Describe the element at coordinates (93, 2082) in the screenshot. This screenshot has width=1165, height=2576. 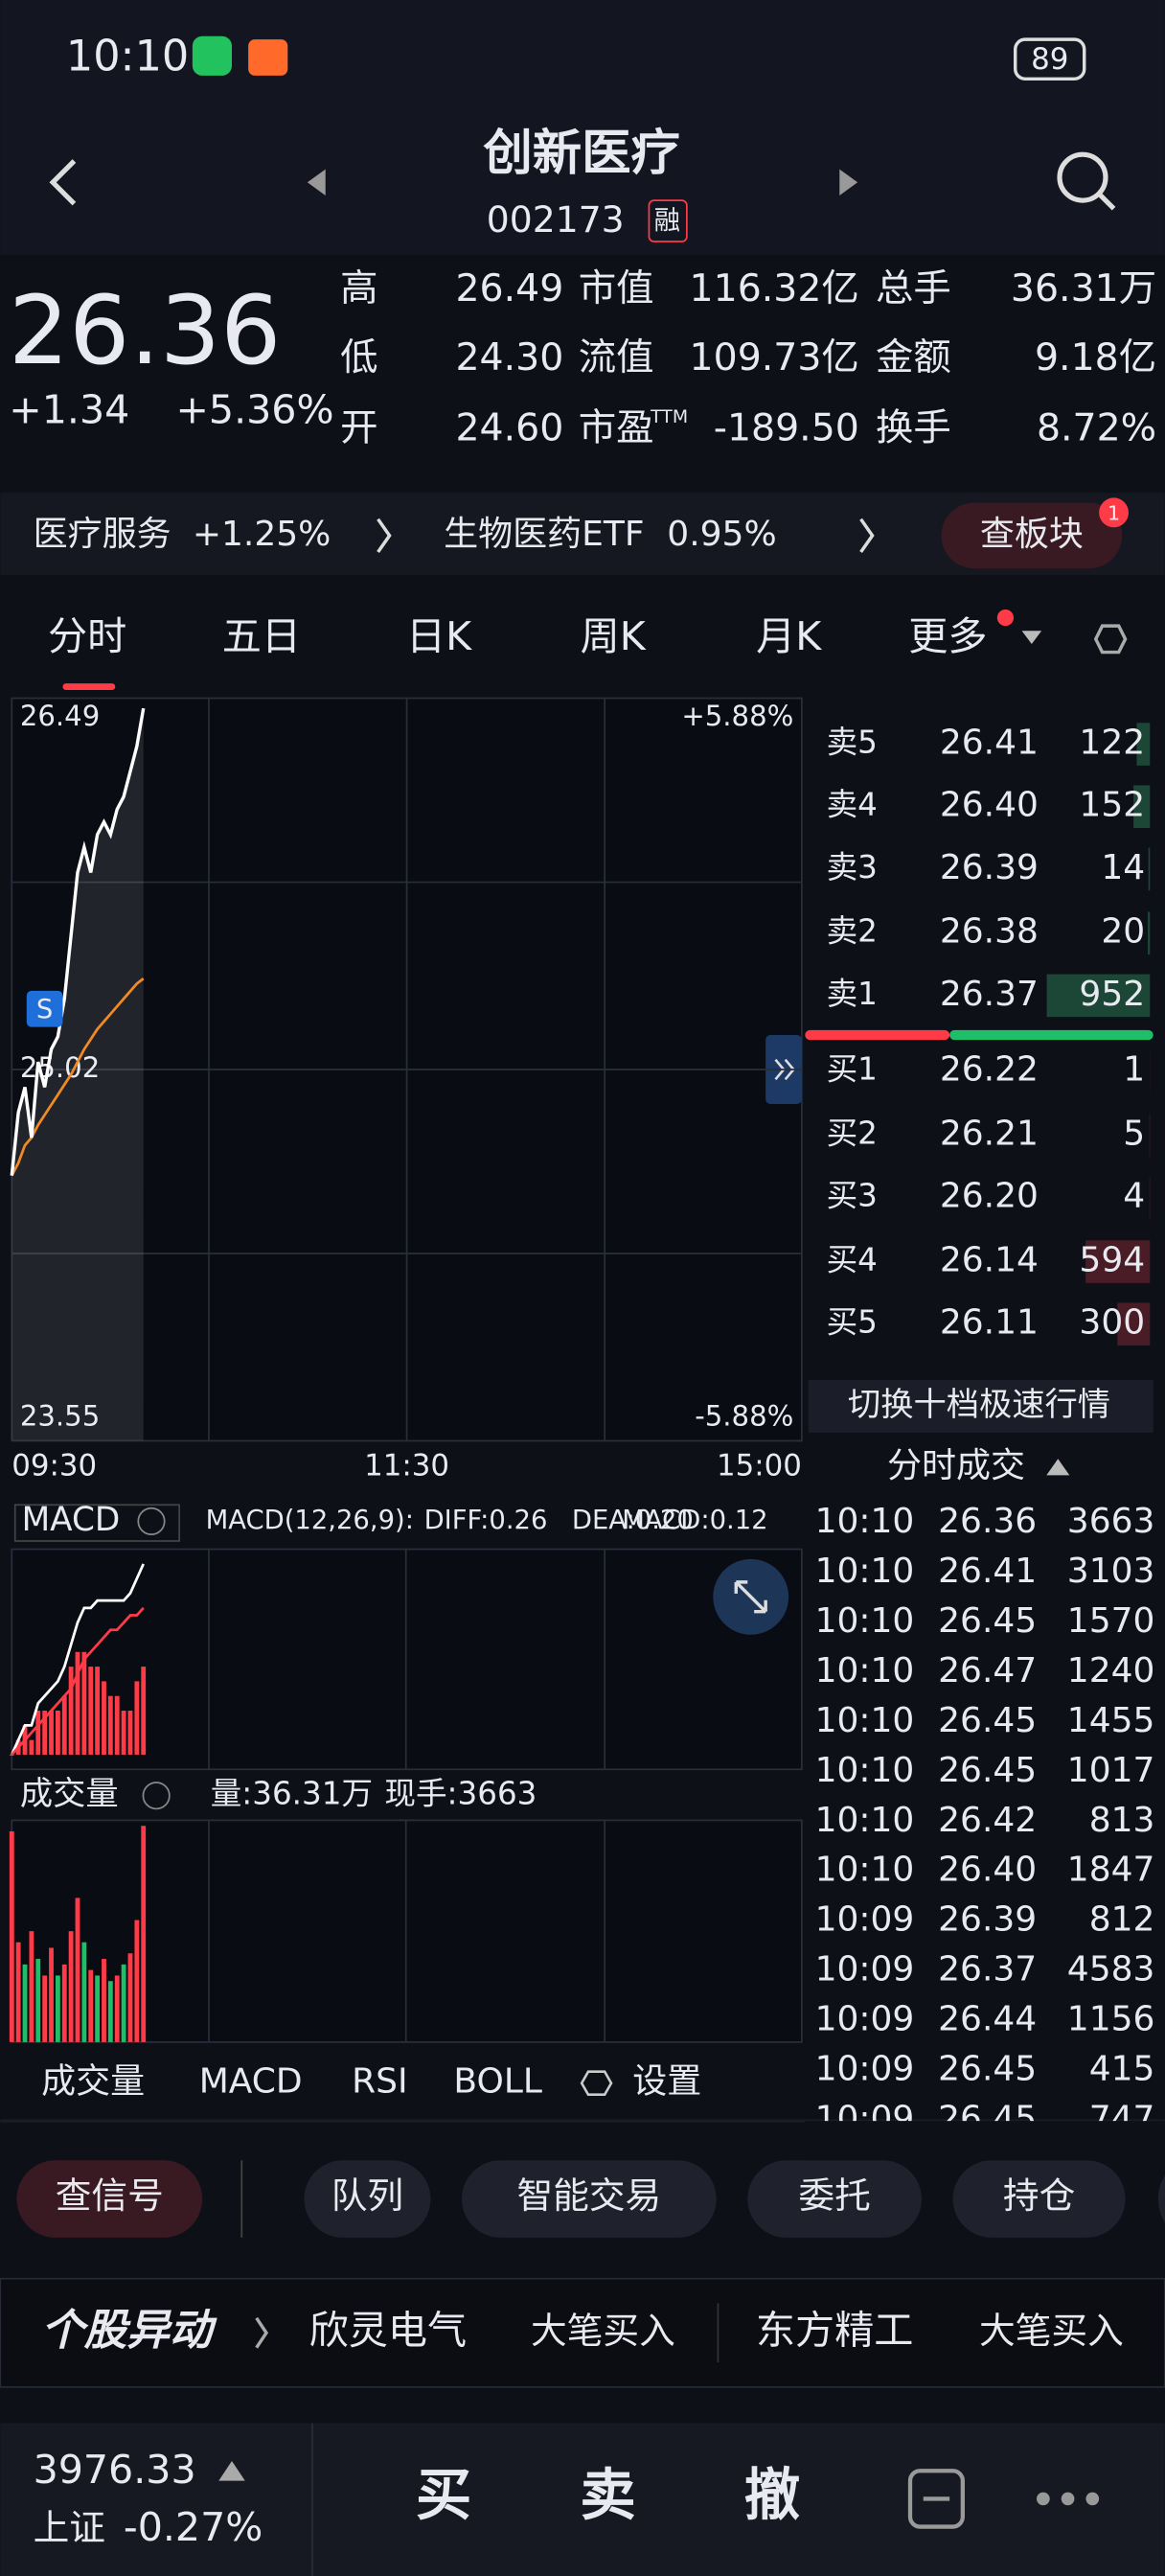
I see `indicator-tab: 成交量` at that location.